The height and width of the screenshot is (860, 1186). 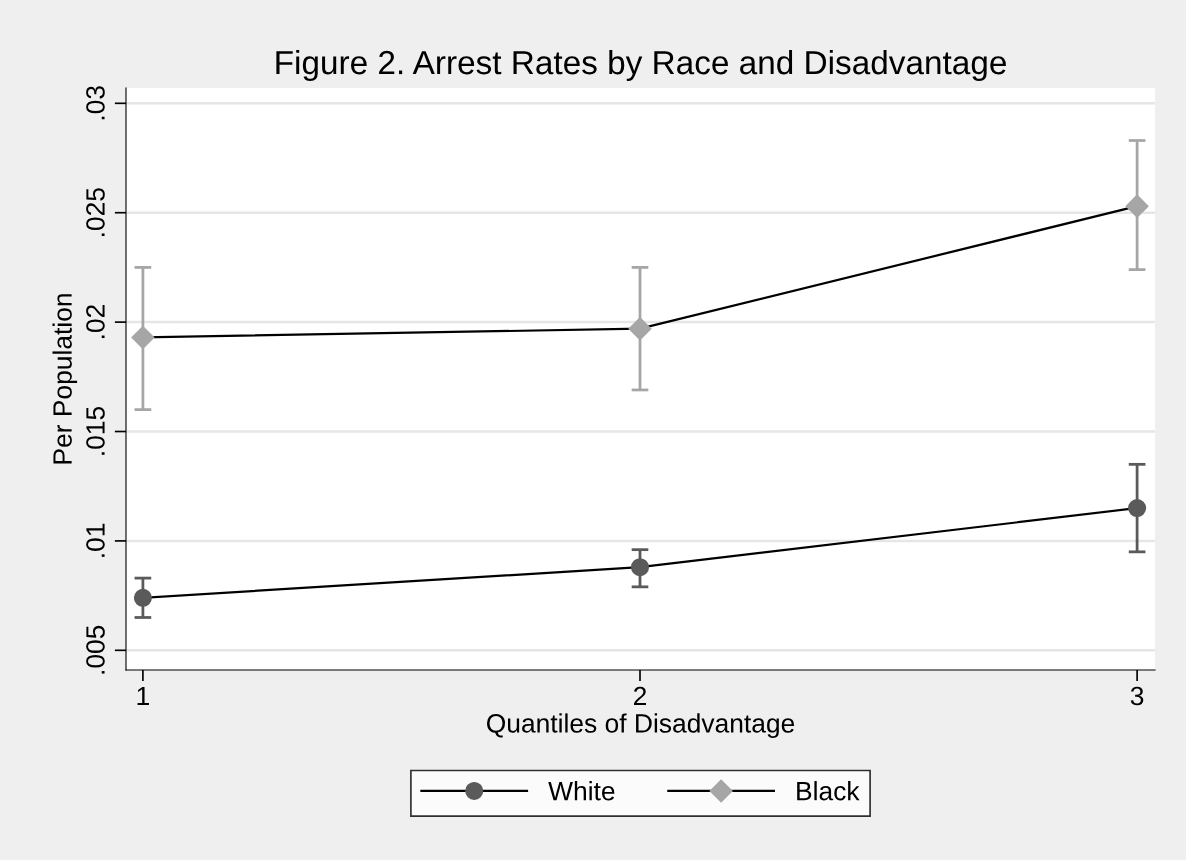 I want to click on y-tick-label: .02, so click(x=95, y=322).